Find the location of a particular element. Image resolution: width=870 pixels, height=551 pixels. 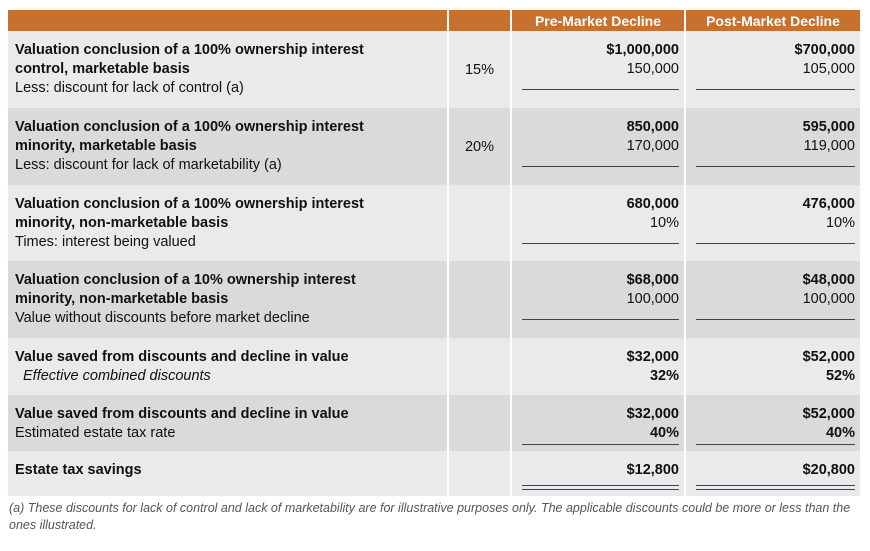

row-title: minority, marketable basis is located at coordinates (106, 146).